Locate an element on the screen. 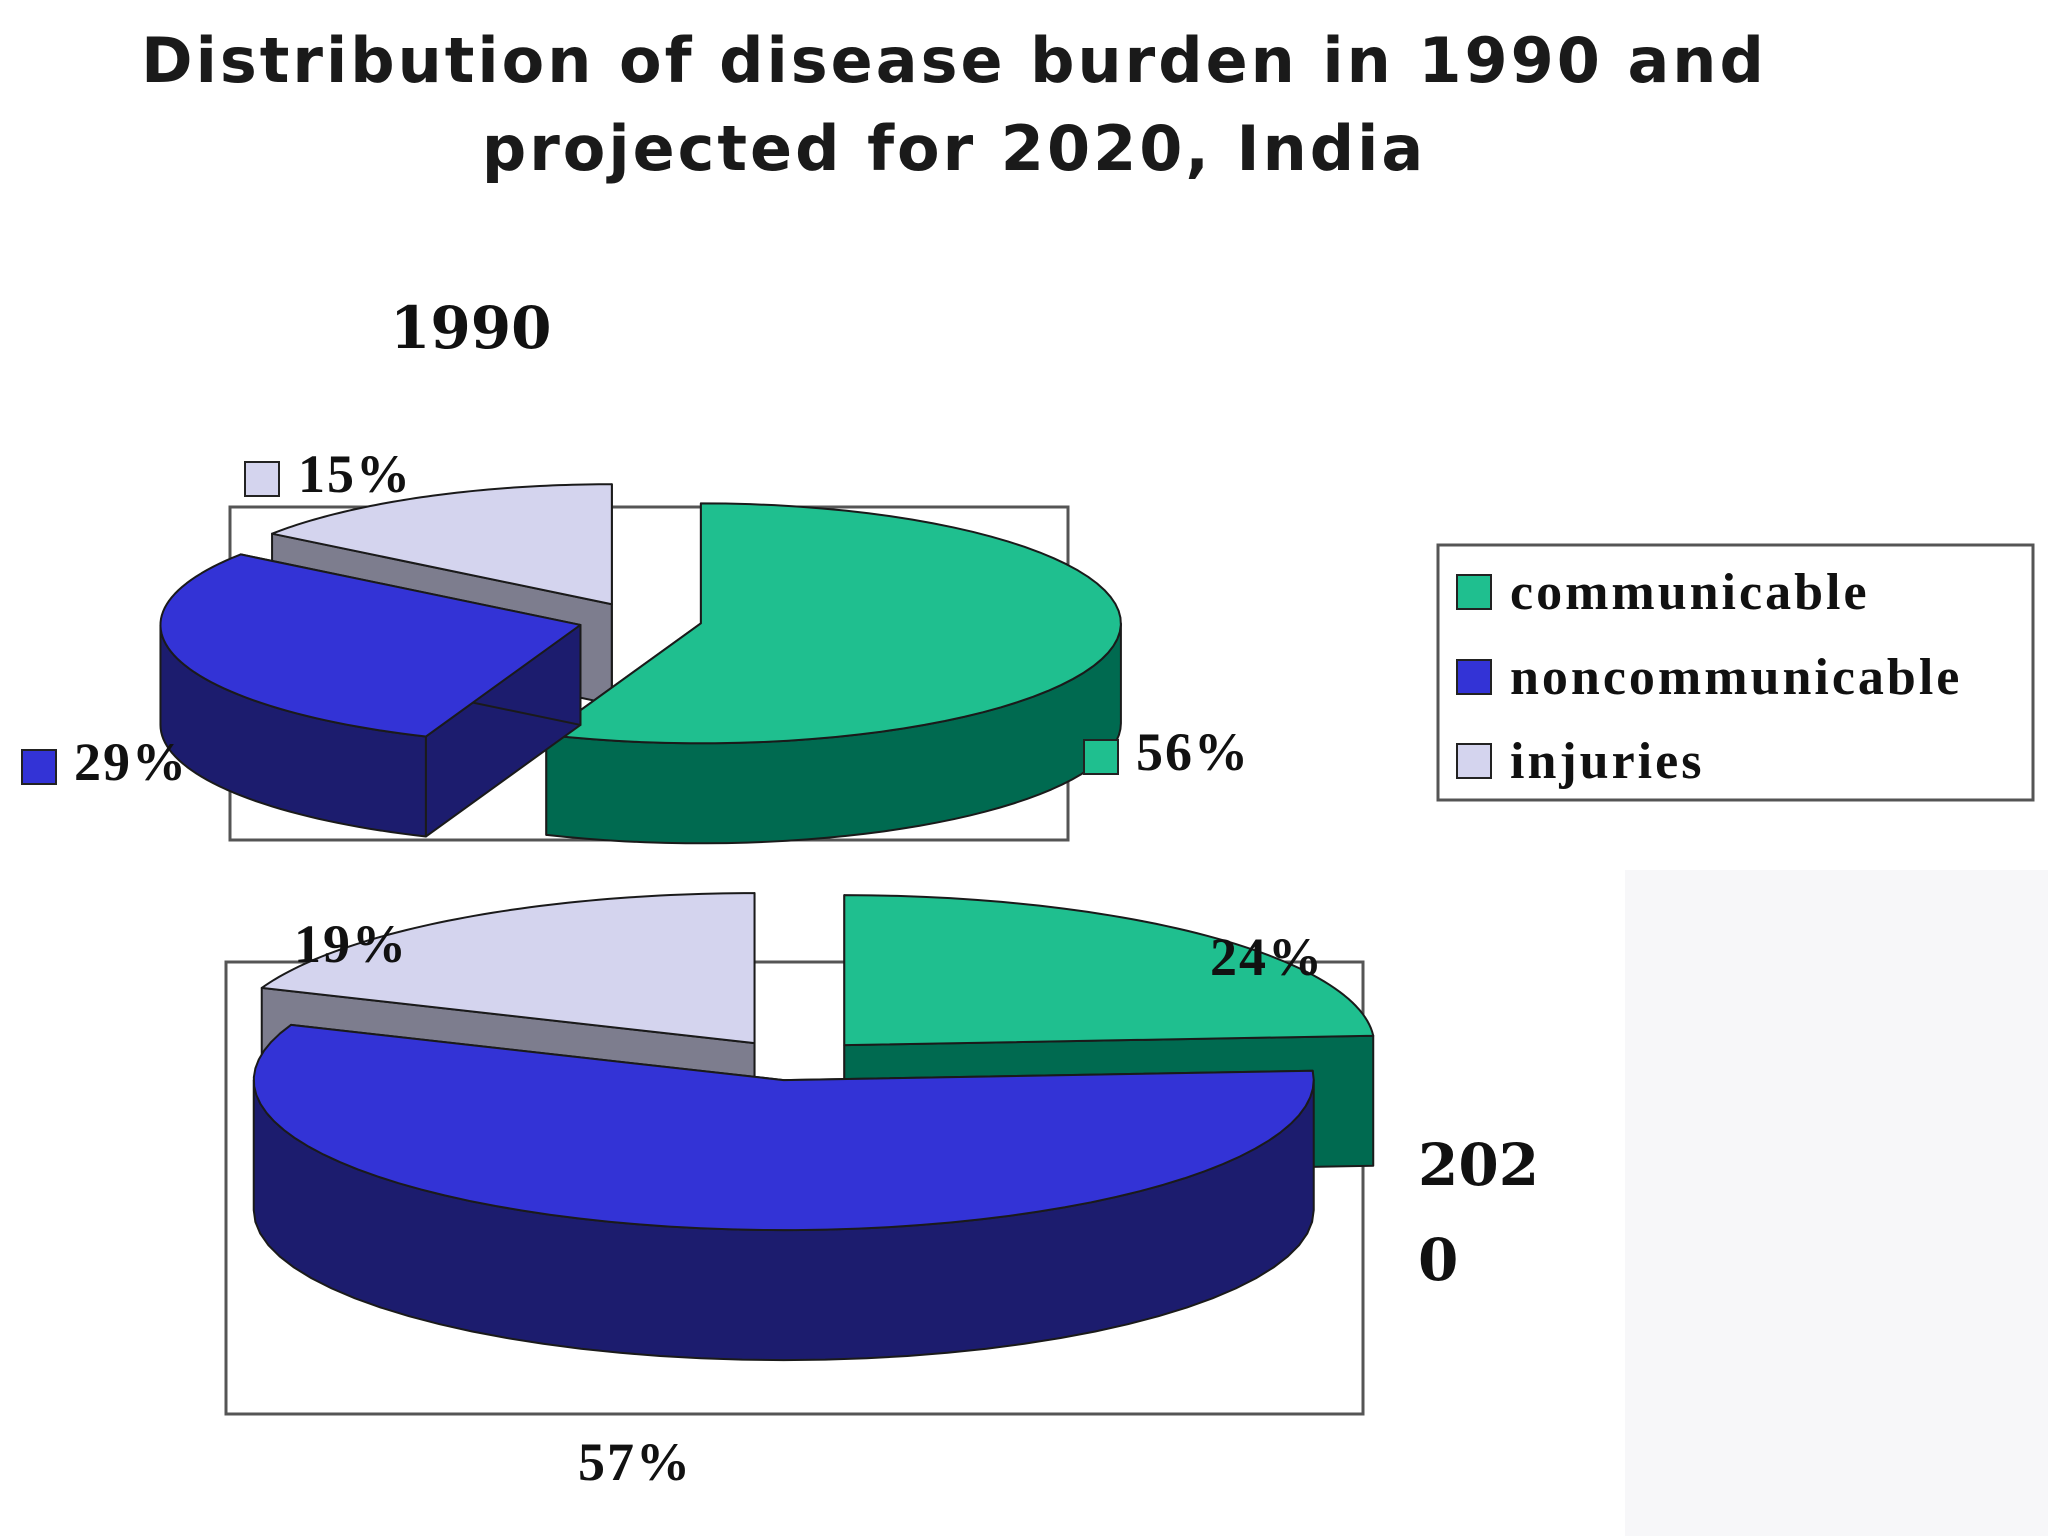 The width and height of the screenshot is (2048, 1536). legend: communicable noncommunicable injuries is located at coordinates (1735, 672).